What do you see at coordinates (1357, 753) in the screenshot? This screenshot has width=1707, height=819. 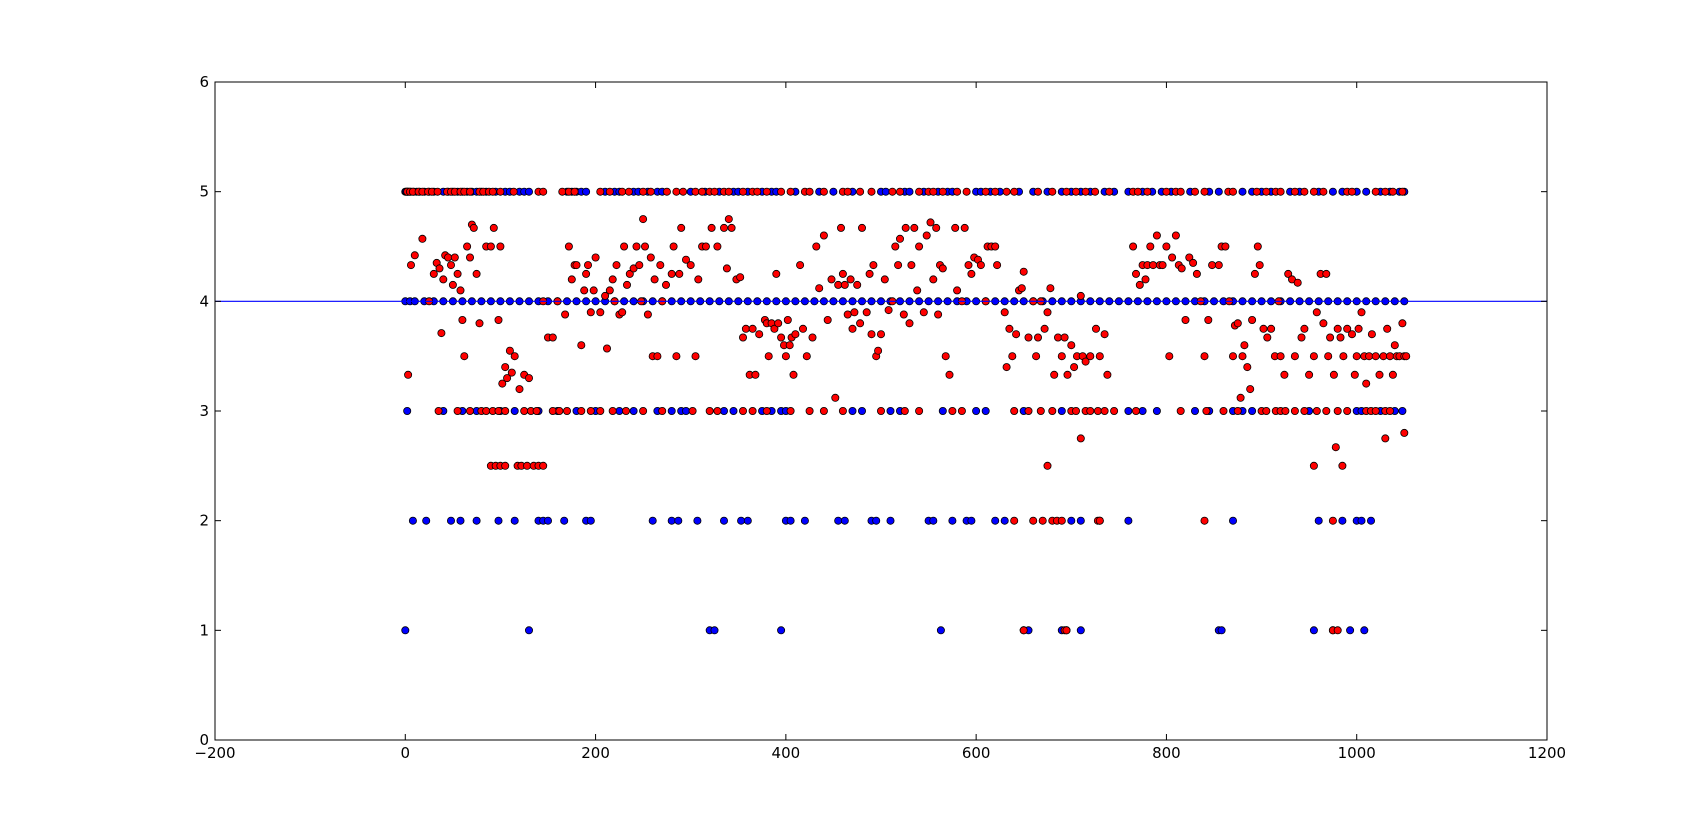 I see `x-tick-label: 1000` at bounding box center [1357, 753].